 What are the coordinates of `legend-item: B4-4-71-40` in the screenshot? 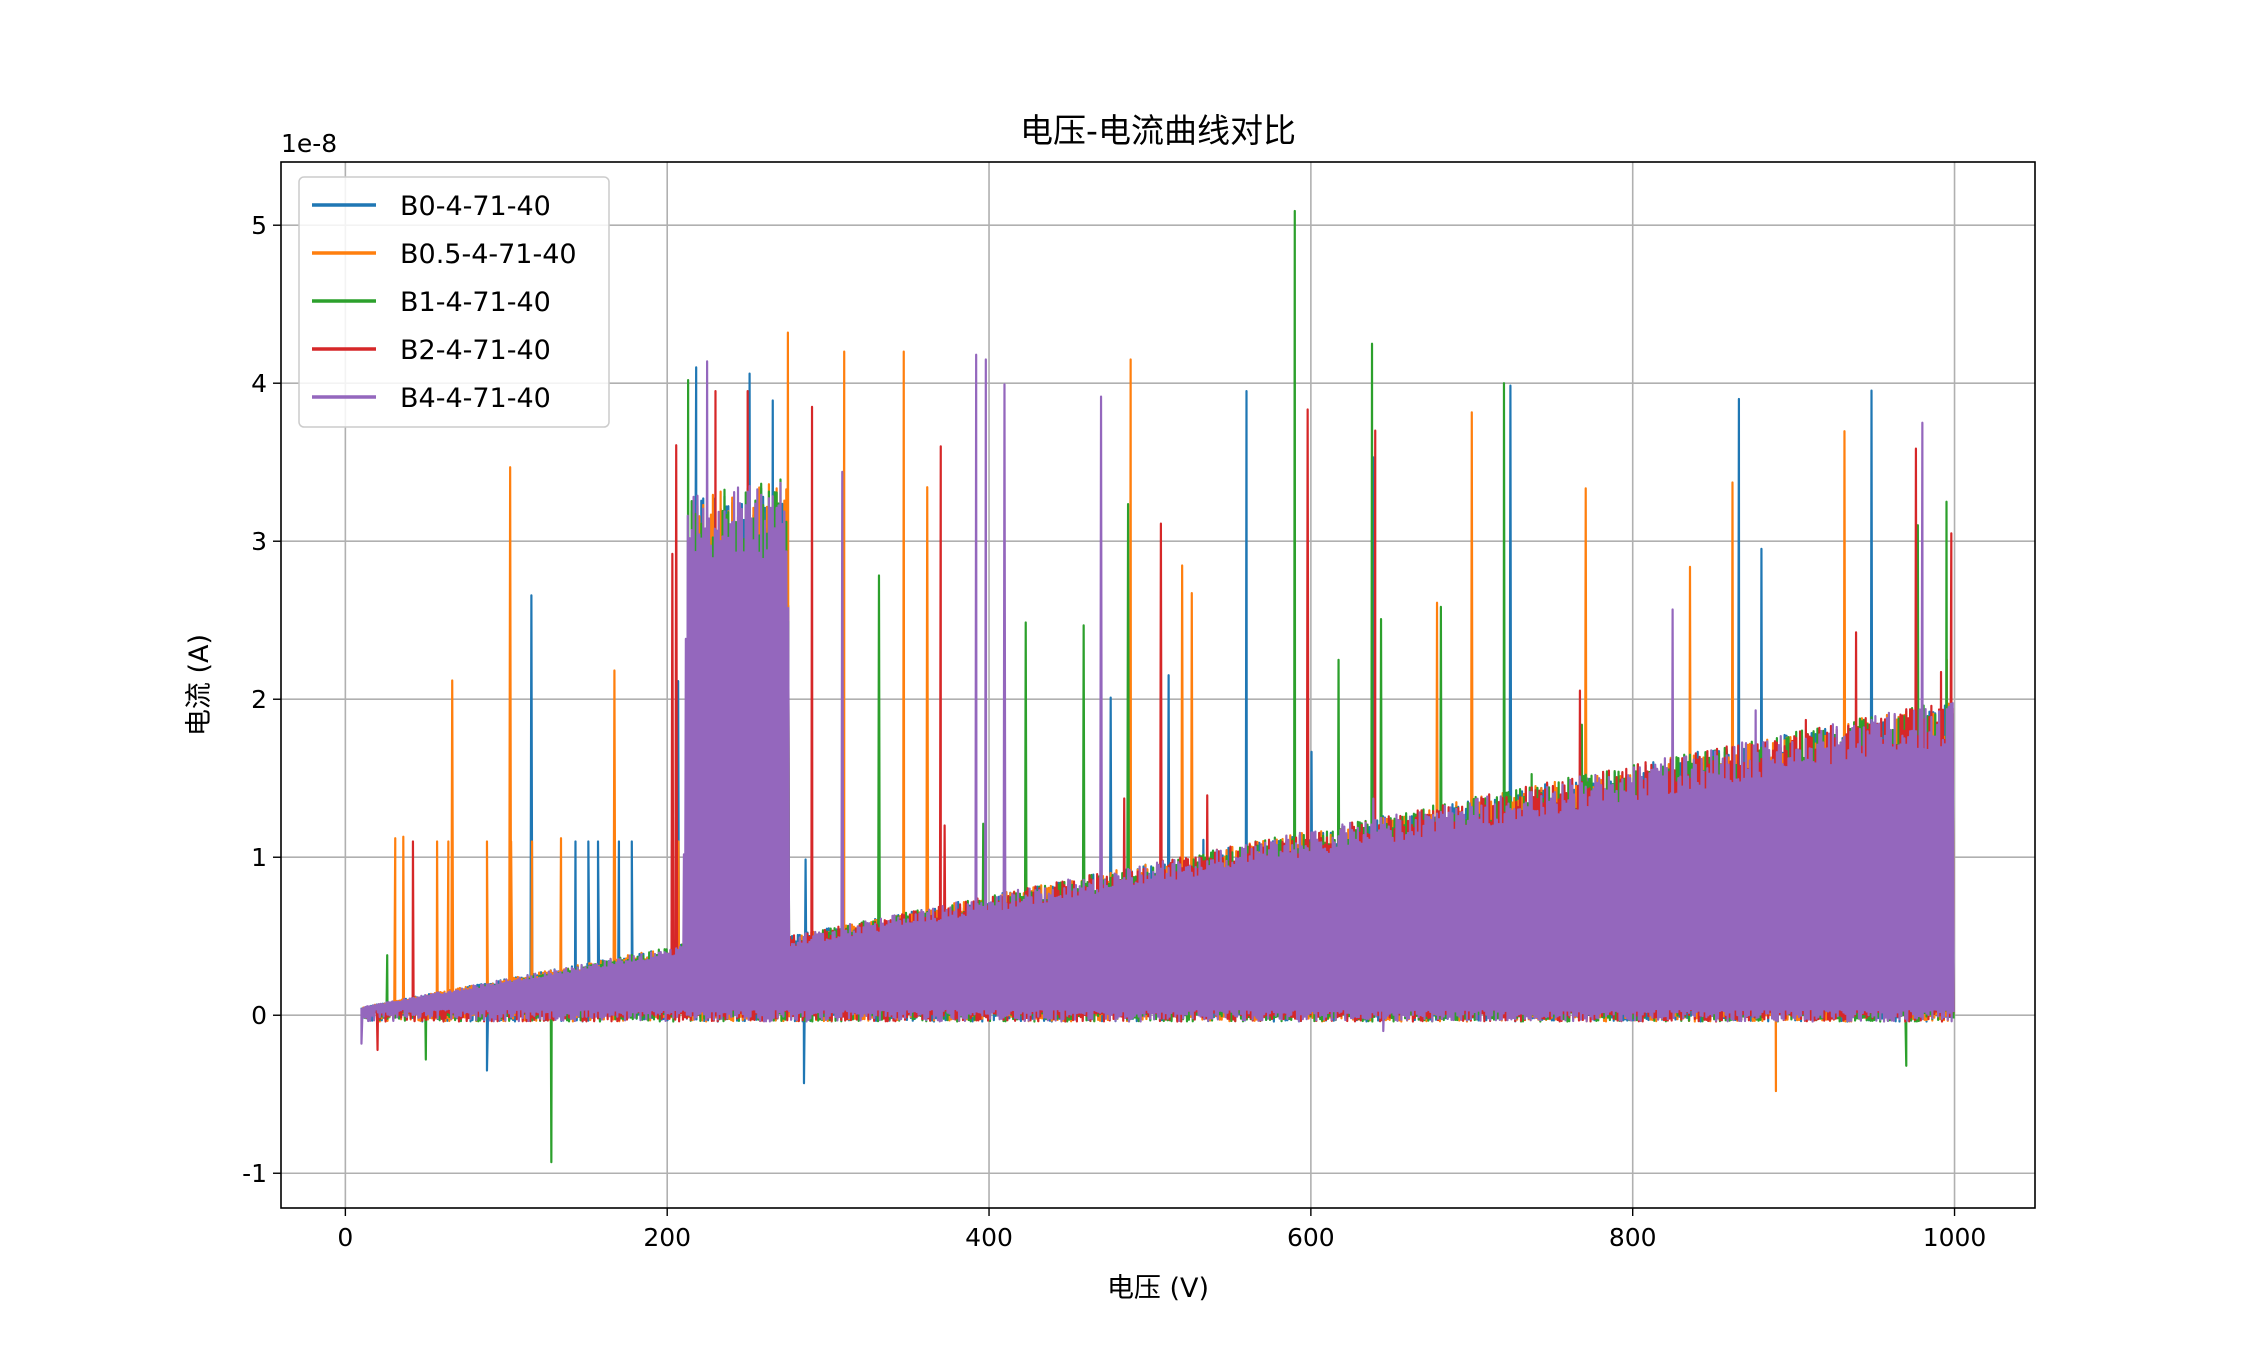 It's located at (431, 398).